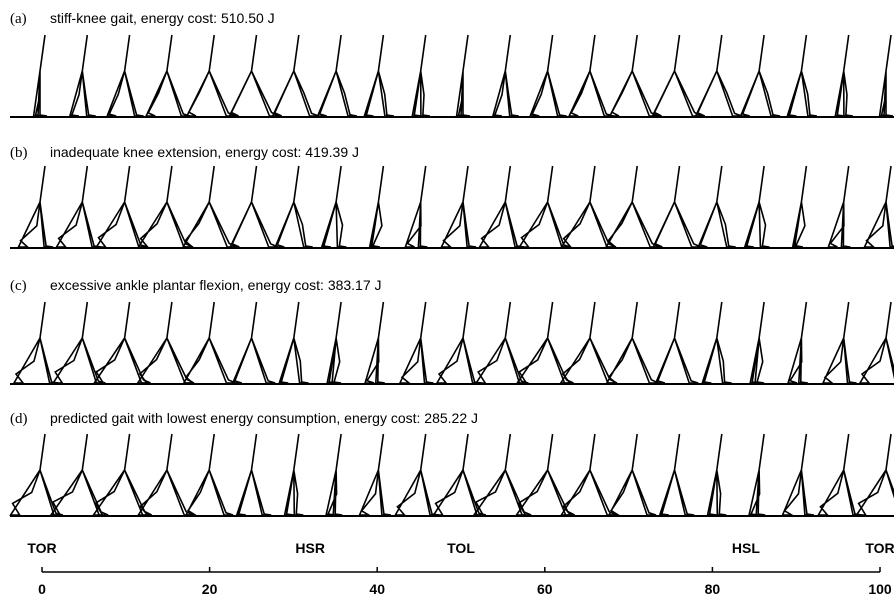  What do you see at coordinates (880, 589) in the screenshot?
I see `tick-label: 100` at bounding box center [880, 589].